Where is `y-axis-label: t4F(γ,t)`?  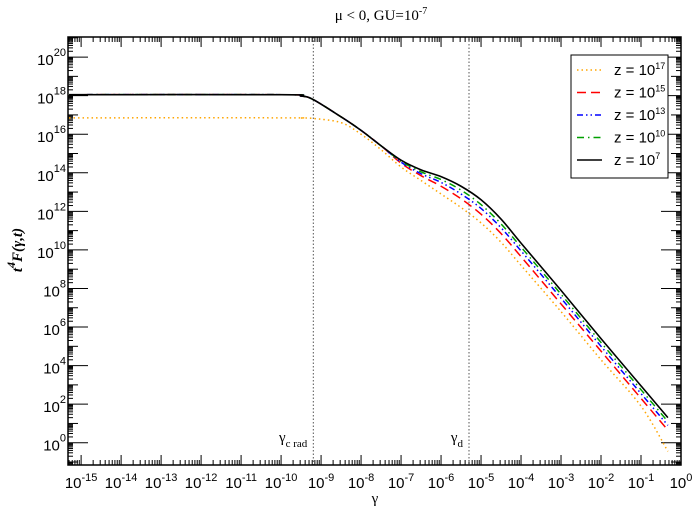 y-axis-label: t4F(γ,t) is located at coordinates (15, 250).